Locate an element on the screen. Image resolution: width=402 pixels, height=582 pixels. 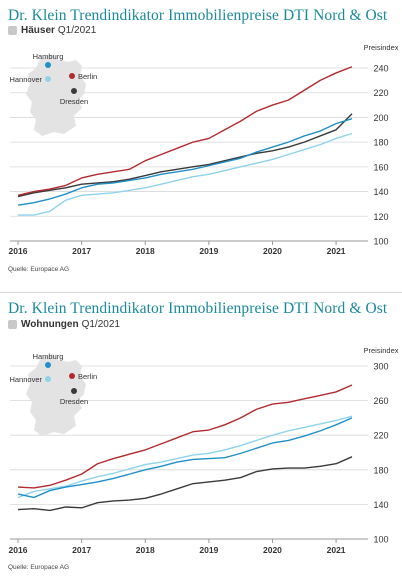
chart-subtitle: Wohnungen Q1/2021 is located at coordinates (64, 324).